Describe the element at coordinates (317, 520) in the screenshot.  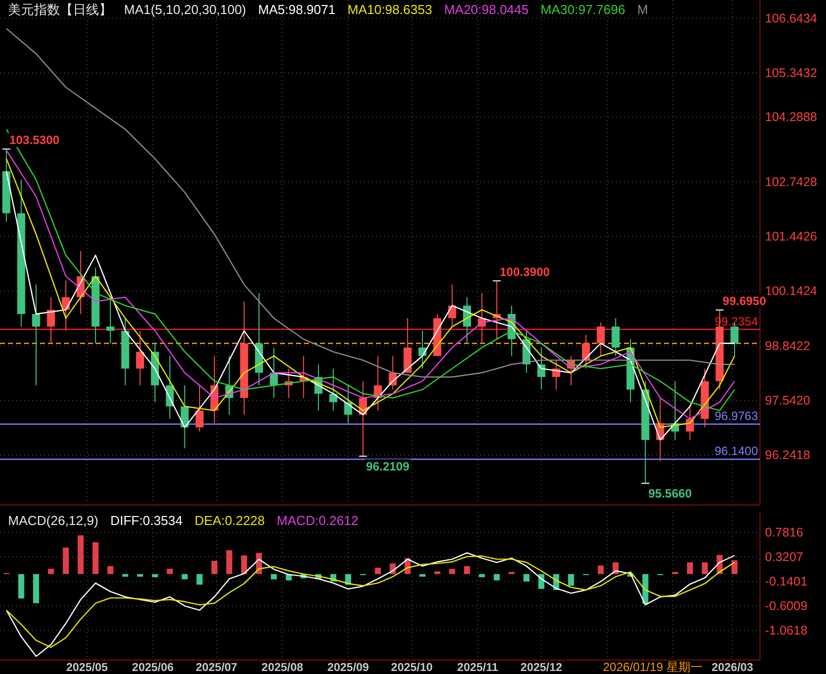
I see `text: MACD:0.2612` at that location.